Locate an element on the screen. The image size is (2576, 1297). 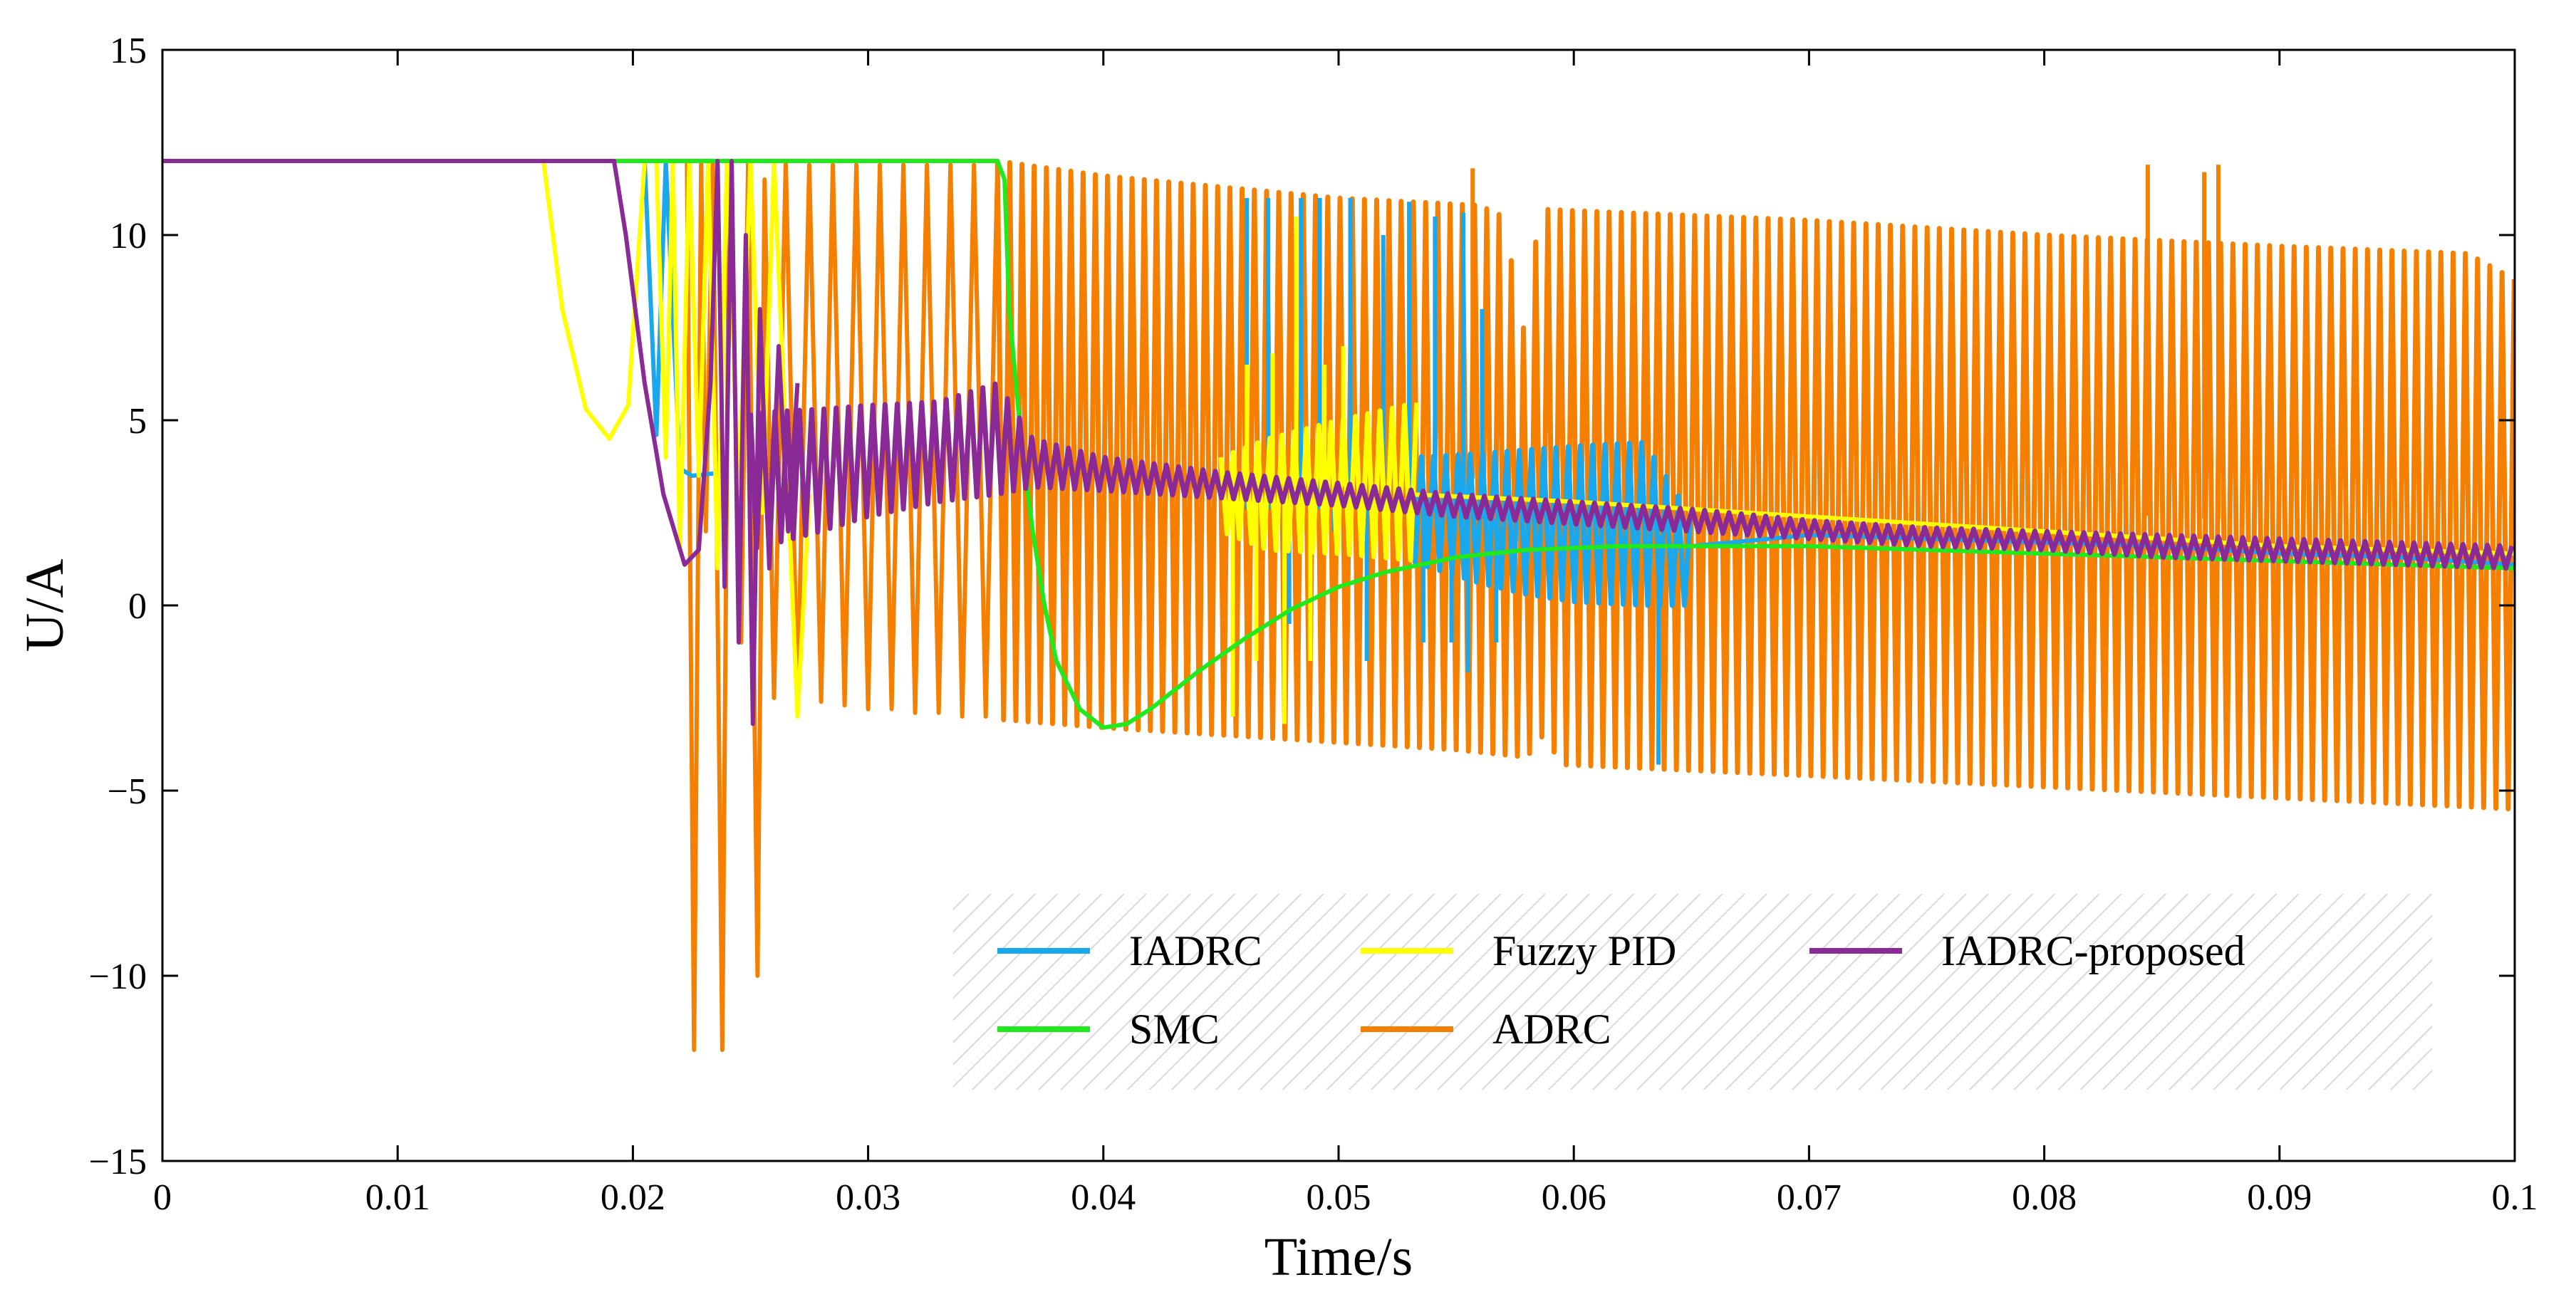
legend-item-iadrc: IADRC is located at coordinates (1129, 951).